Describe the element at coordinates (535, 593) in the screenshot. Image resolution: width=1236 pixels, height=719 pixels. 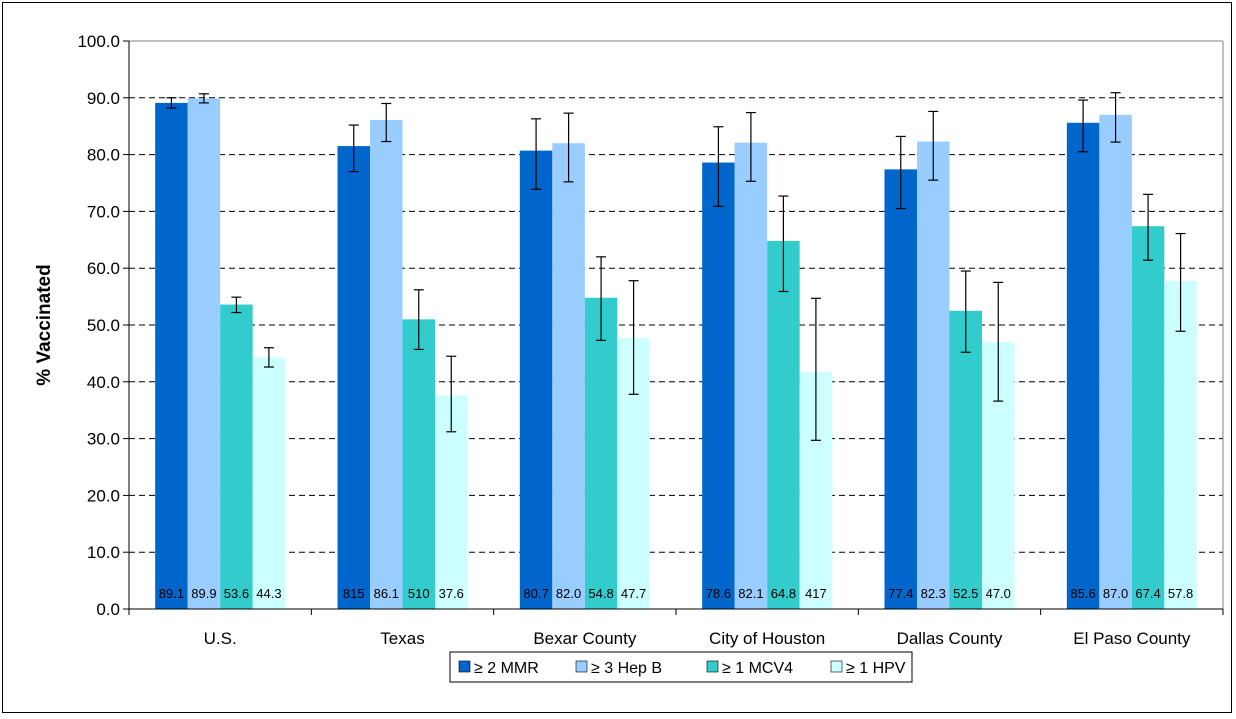
I see `data-label: 80.7` at that location.